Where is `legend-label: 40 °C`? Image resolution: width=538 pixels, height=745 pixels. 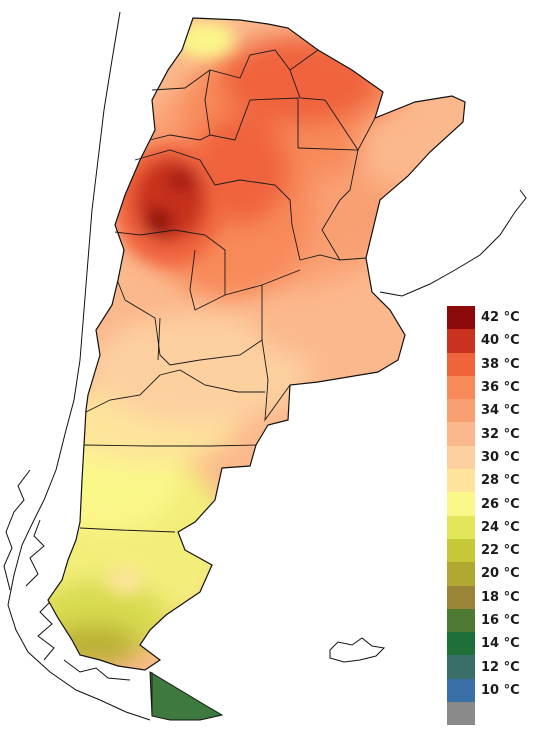 legend-label: 40 °C is located at coordinates (500, 341).